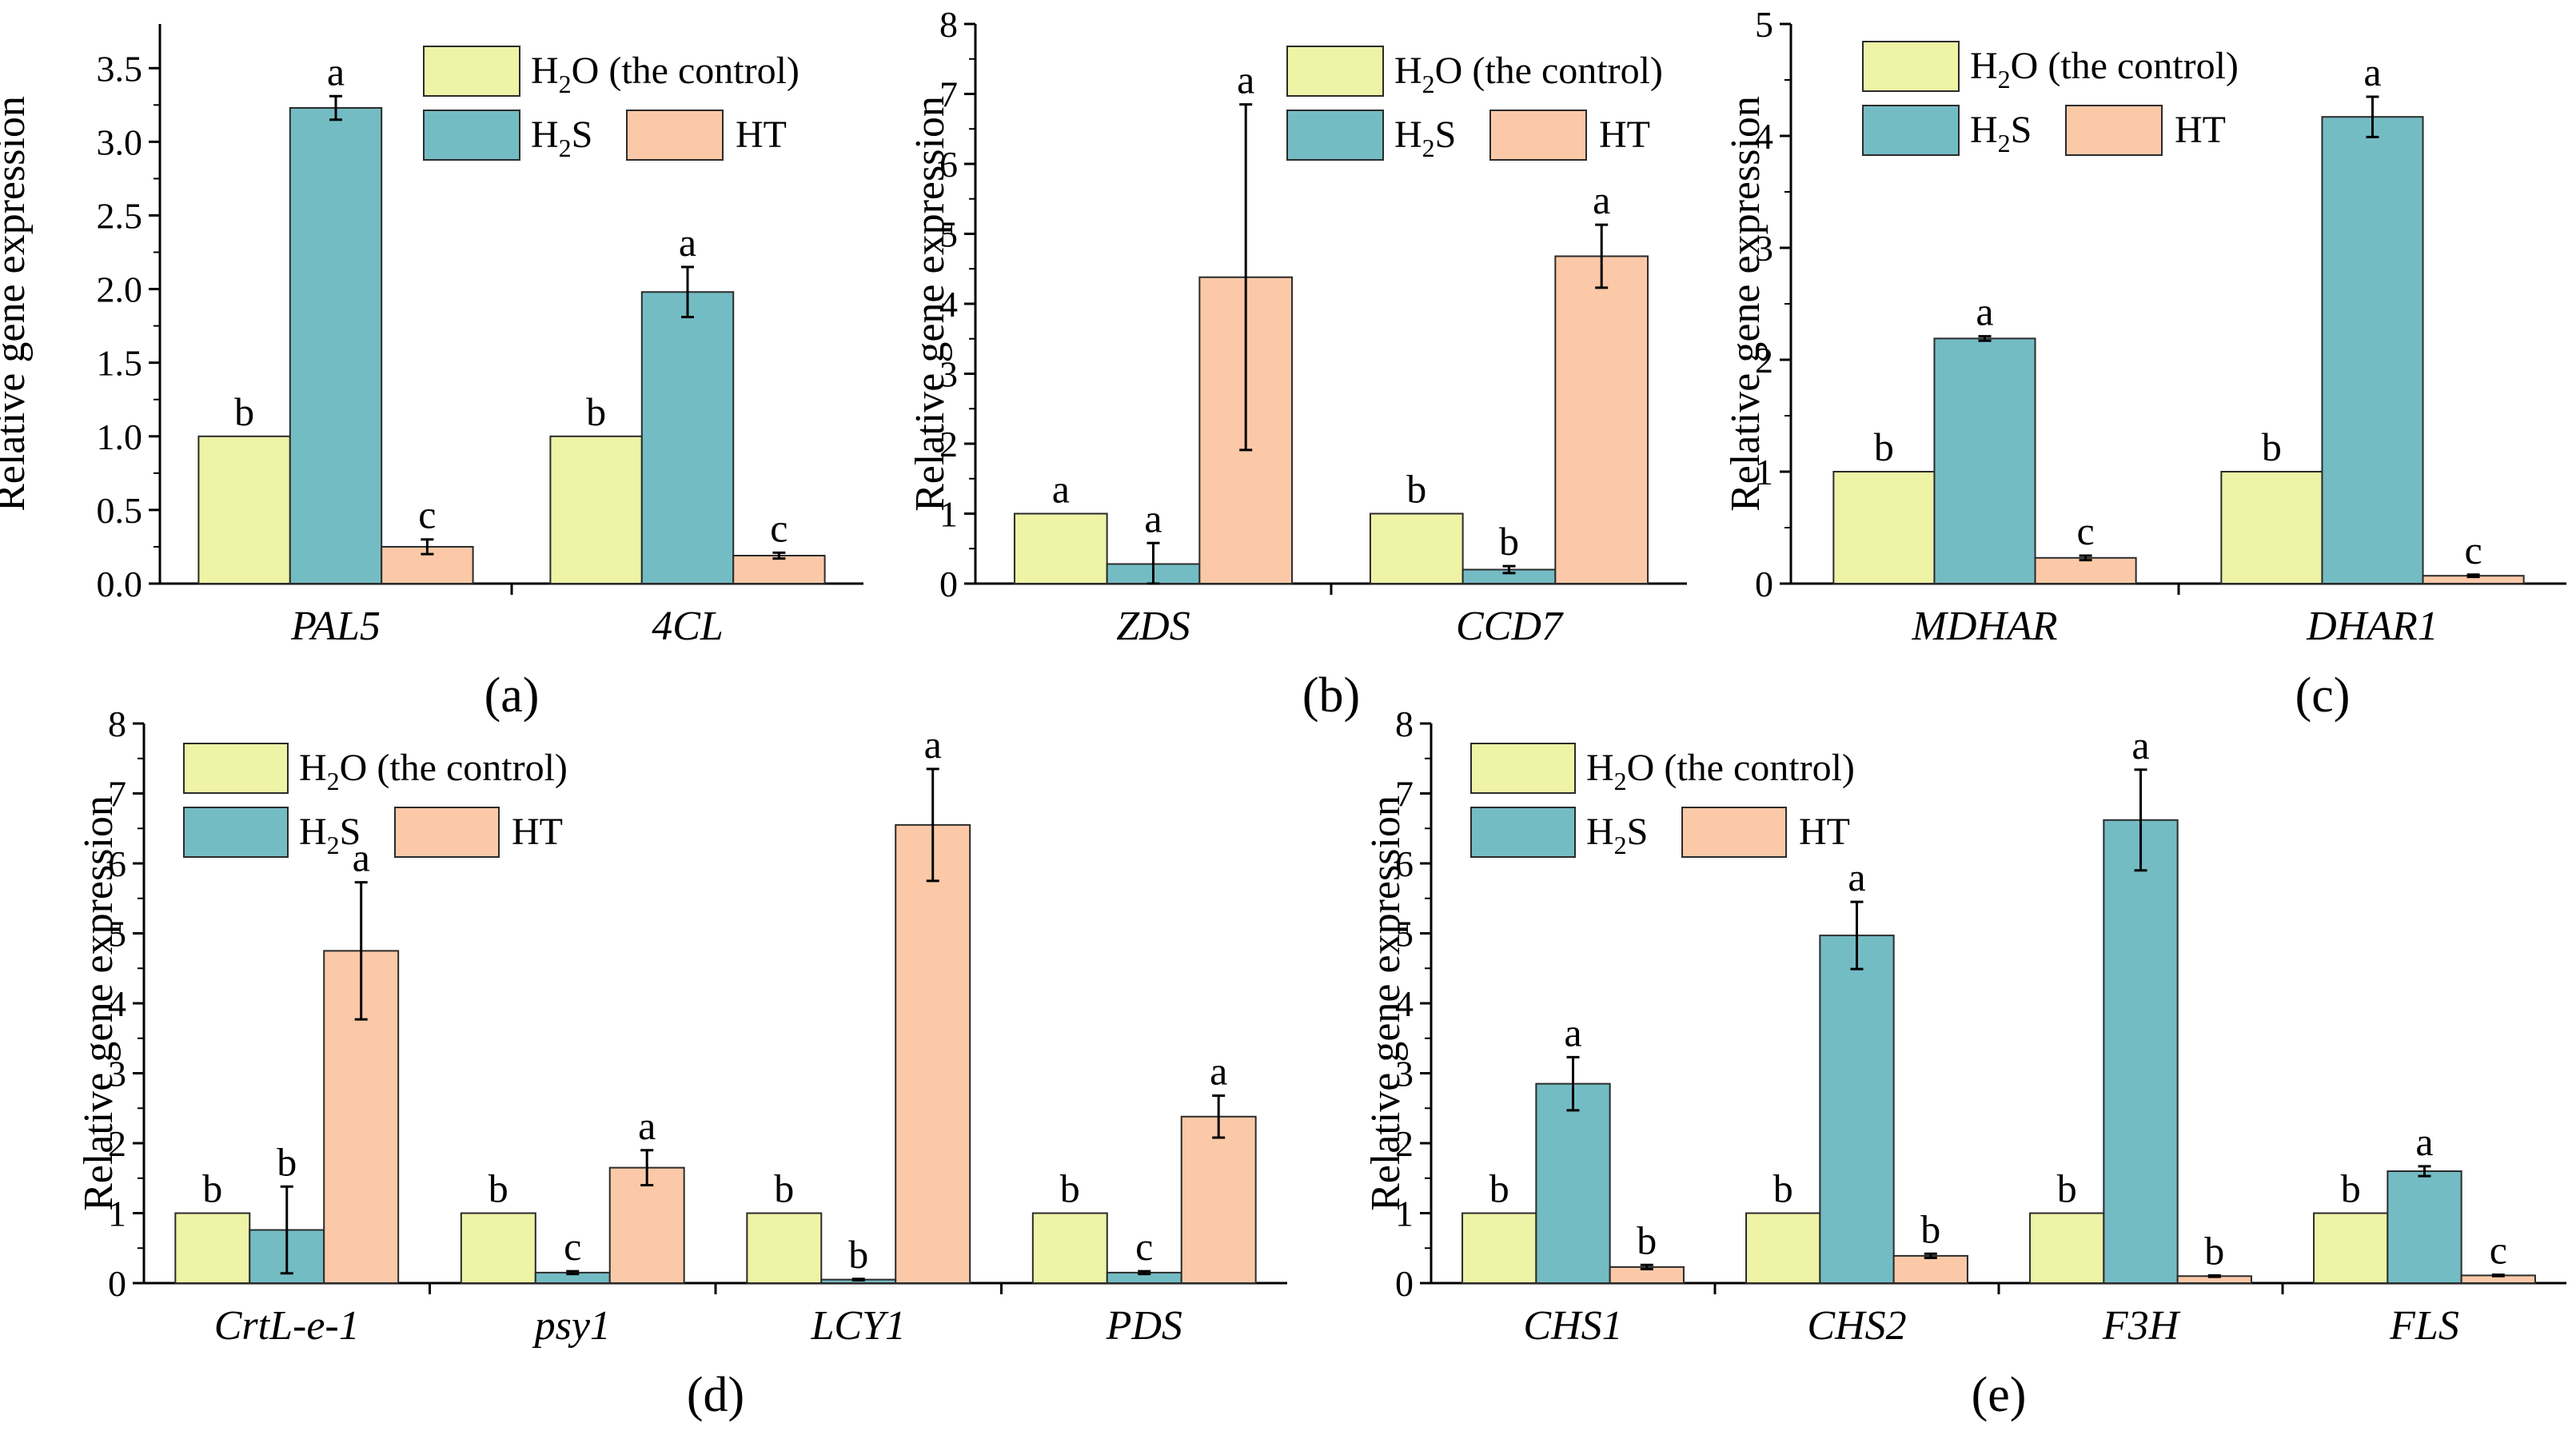 The width and height of the screenshot is (2576, 1439). What do you see at coordinates (120, 437) in the screenshot?
I see `y-tick-label: 1.0` at bounding box center [120, 437].